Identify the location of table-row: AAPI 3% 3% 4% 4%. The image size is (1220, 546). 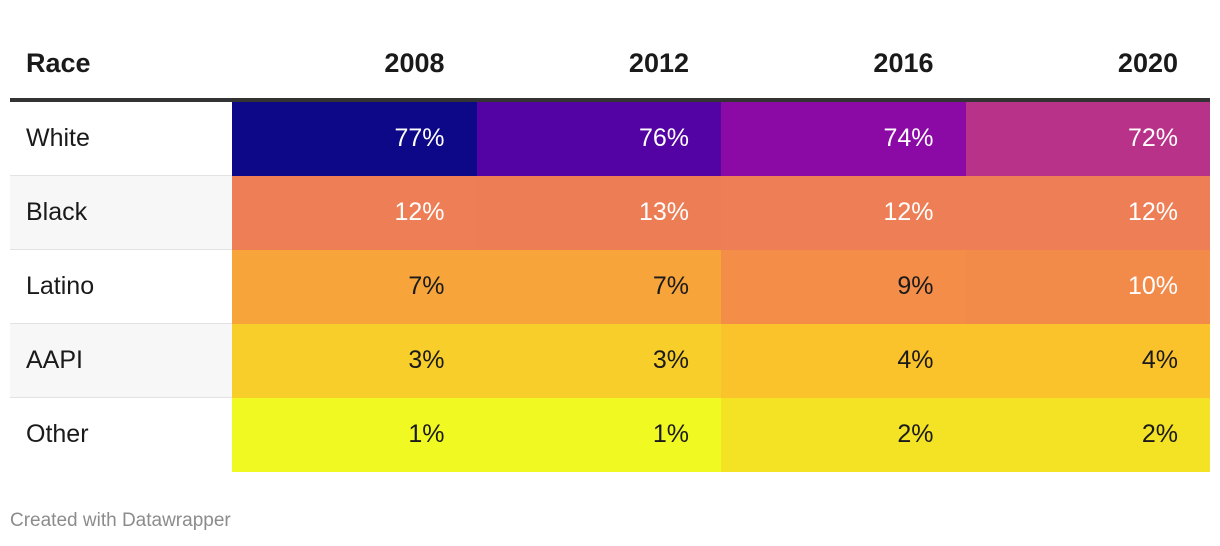
(610, 360).